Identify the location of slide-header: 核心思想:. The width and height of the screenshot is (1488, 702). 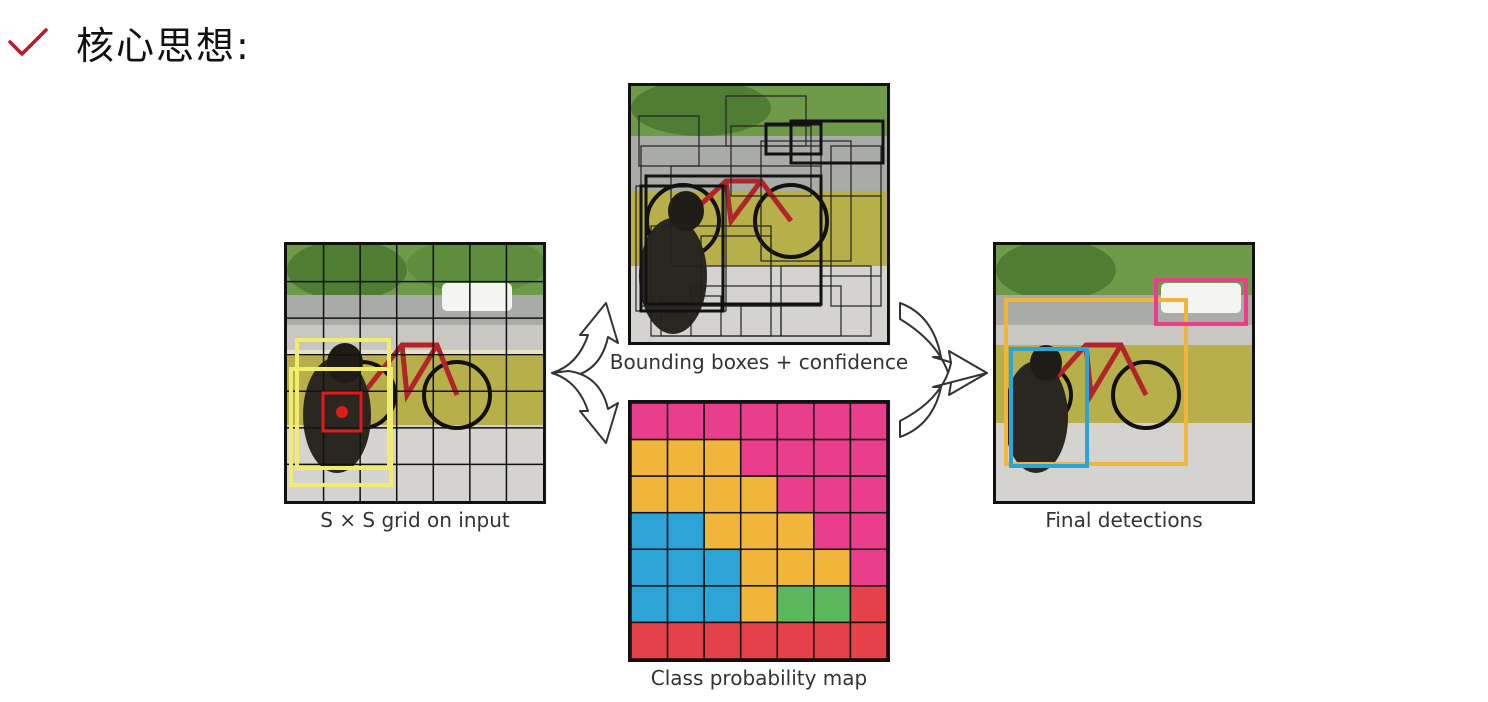
(128, 42).